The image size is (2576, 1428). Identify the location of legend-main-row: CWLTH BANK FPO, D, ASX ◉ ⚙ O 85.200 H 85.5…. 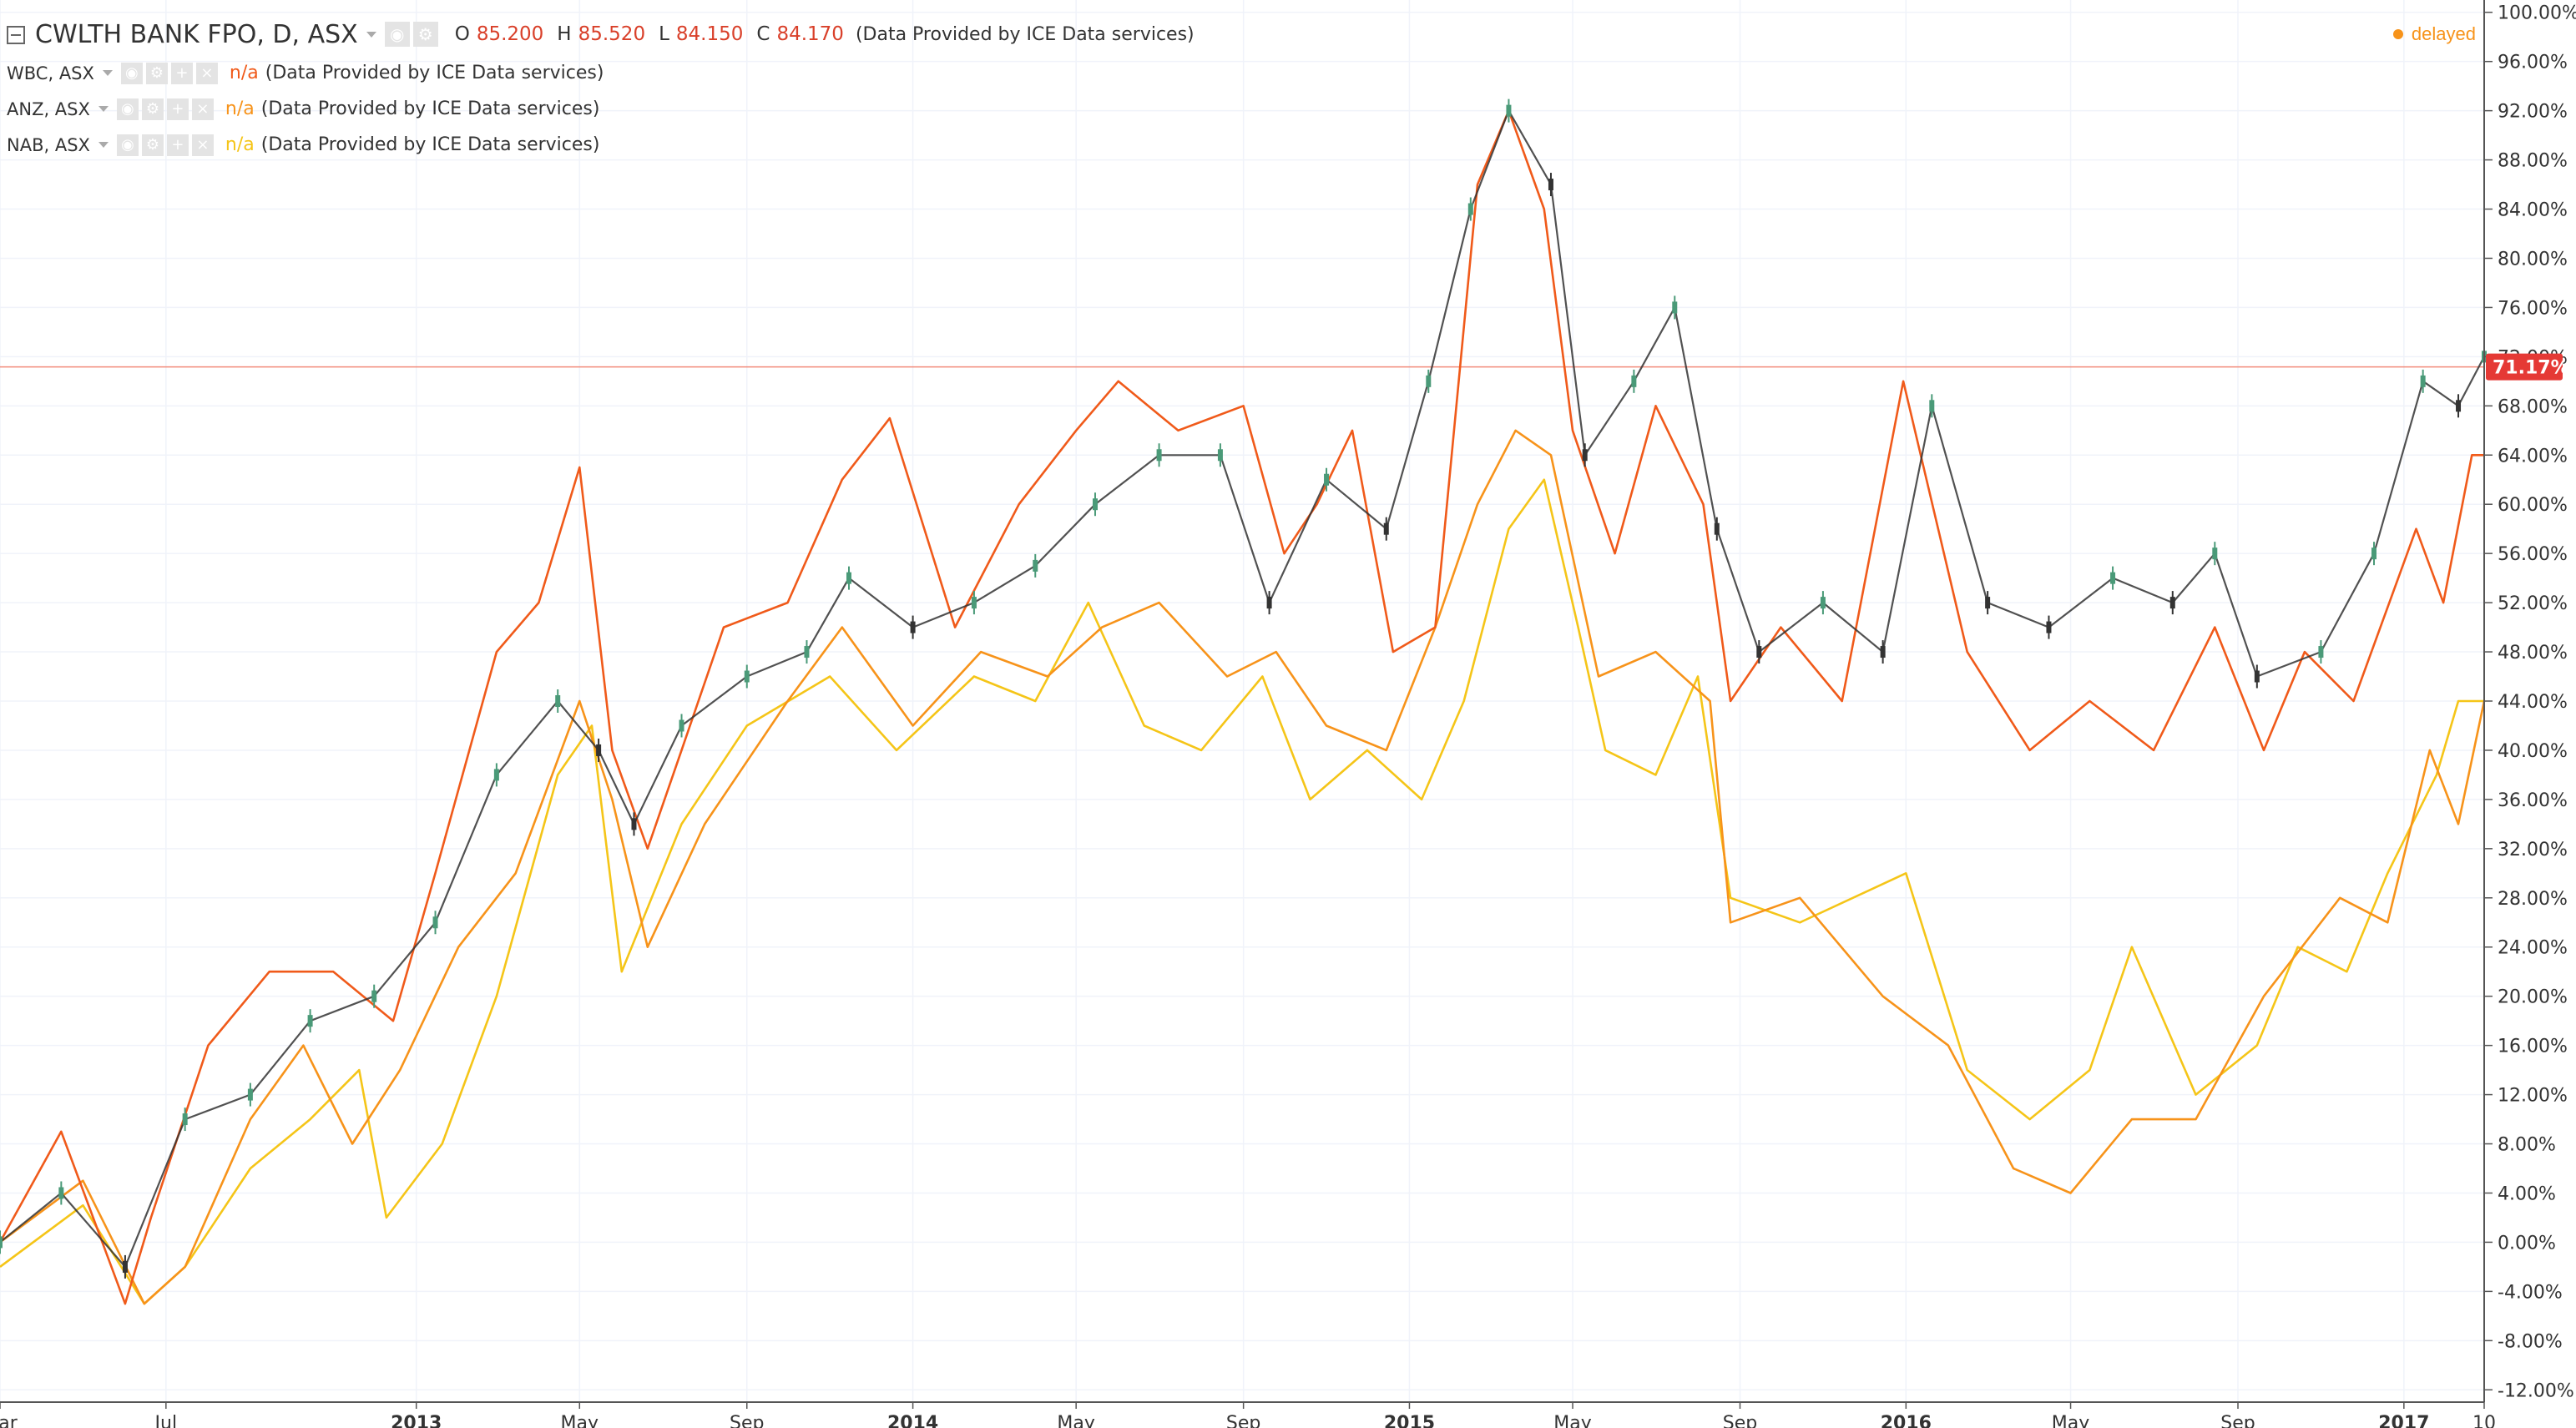
(601, 34).